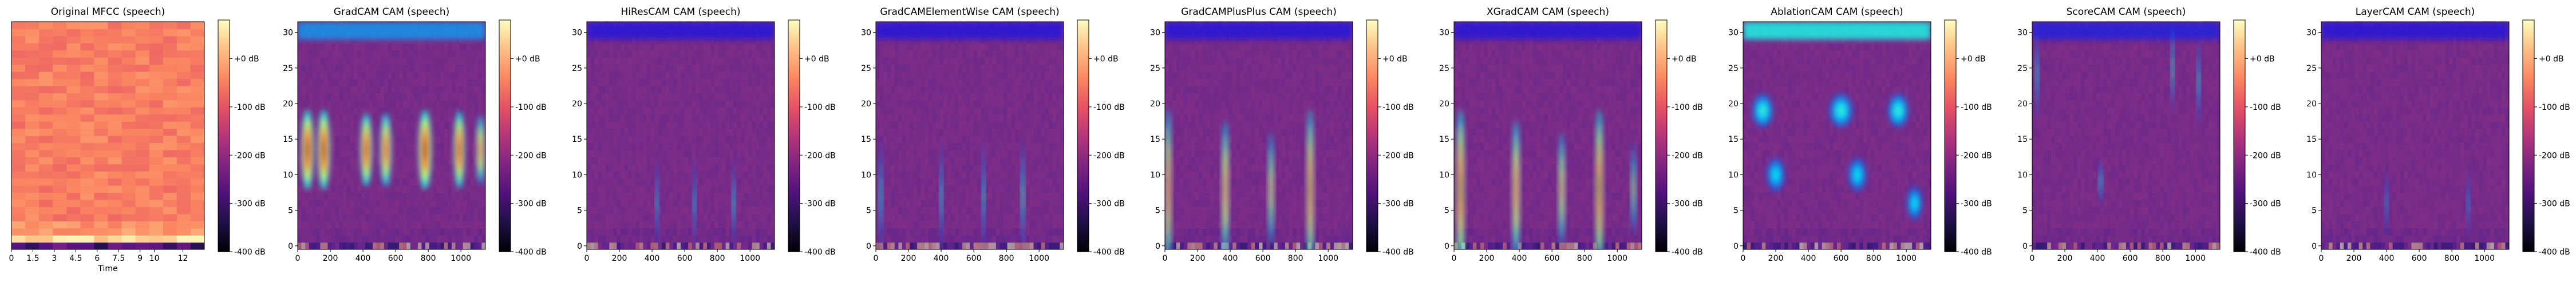 This screenshot has width=2576, height=286. I want to click on panel-title: AblationCAM CAM (speech), so click(1837, 12).